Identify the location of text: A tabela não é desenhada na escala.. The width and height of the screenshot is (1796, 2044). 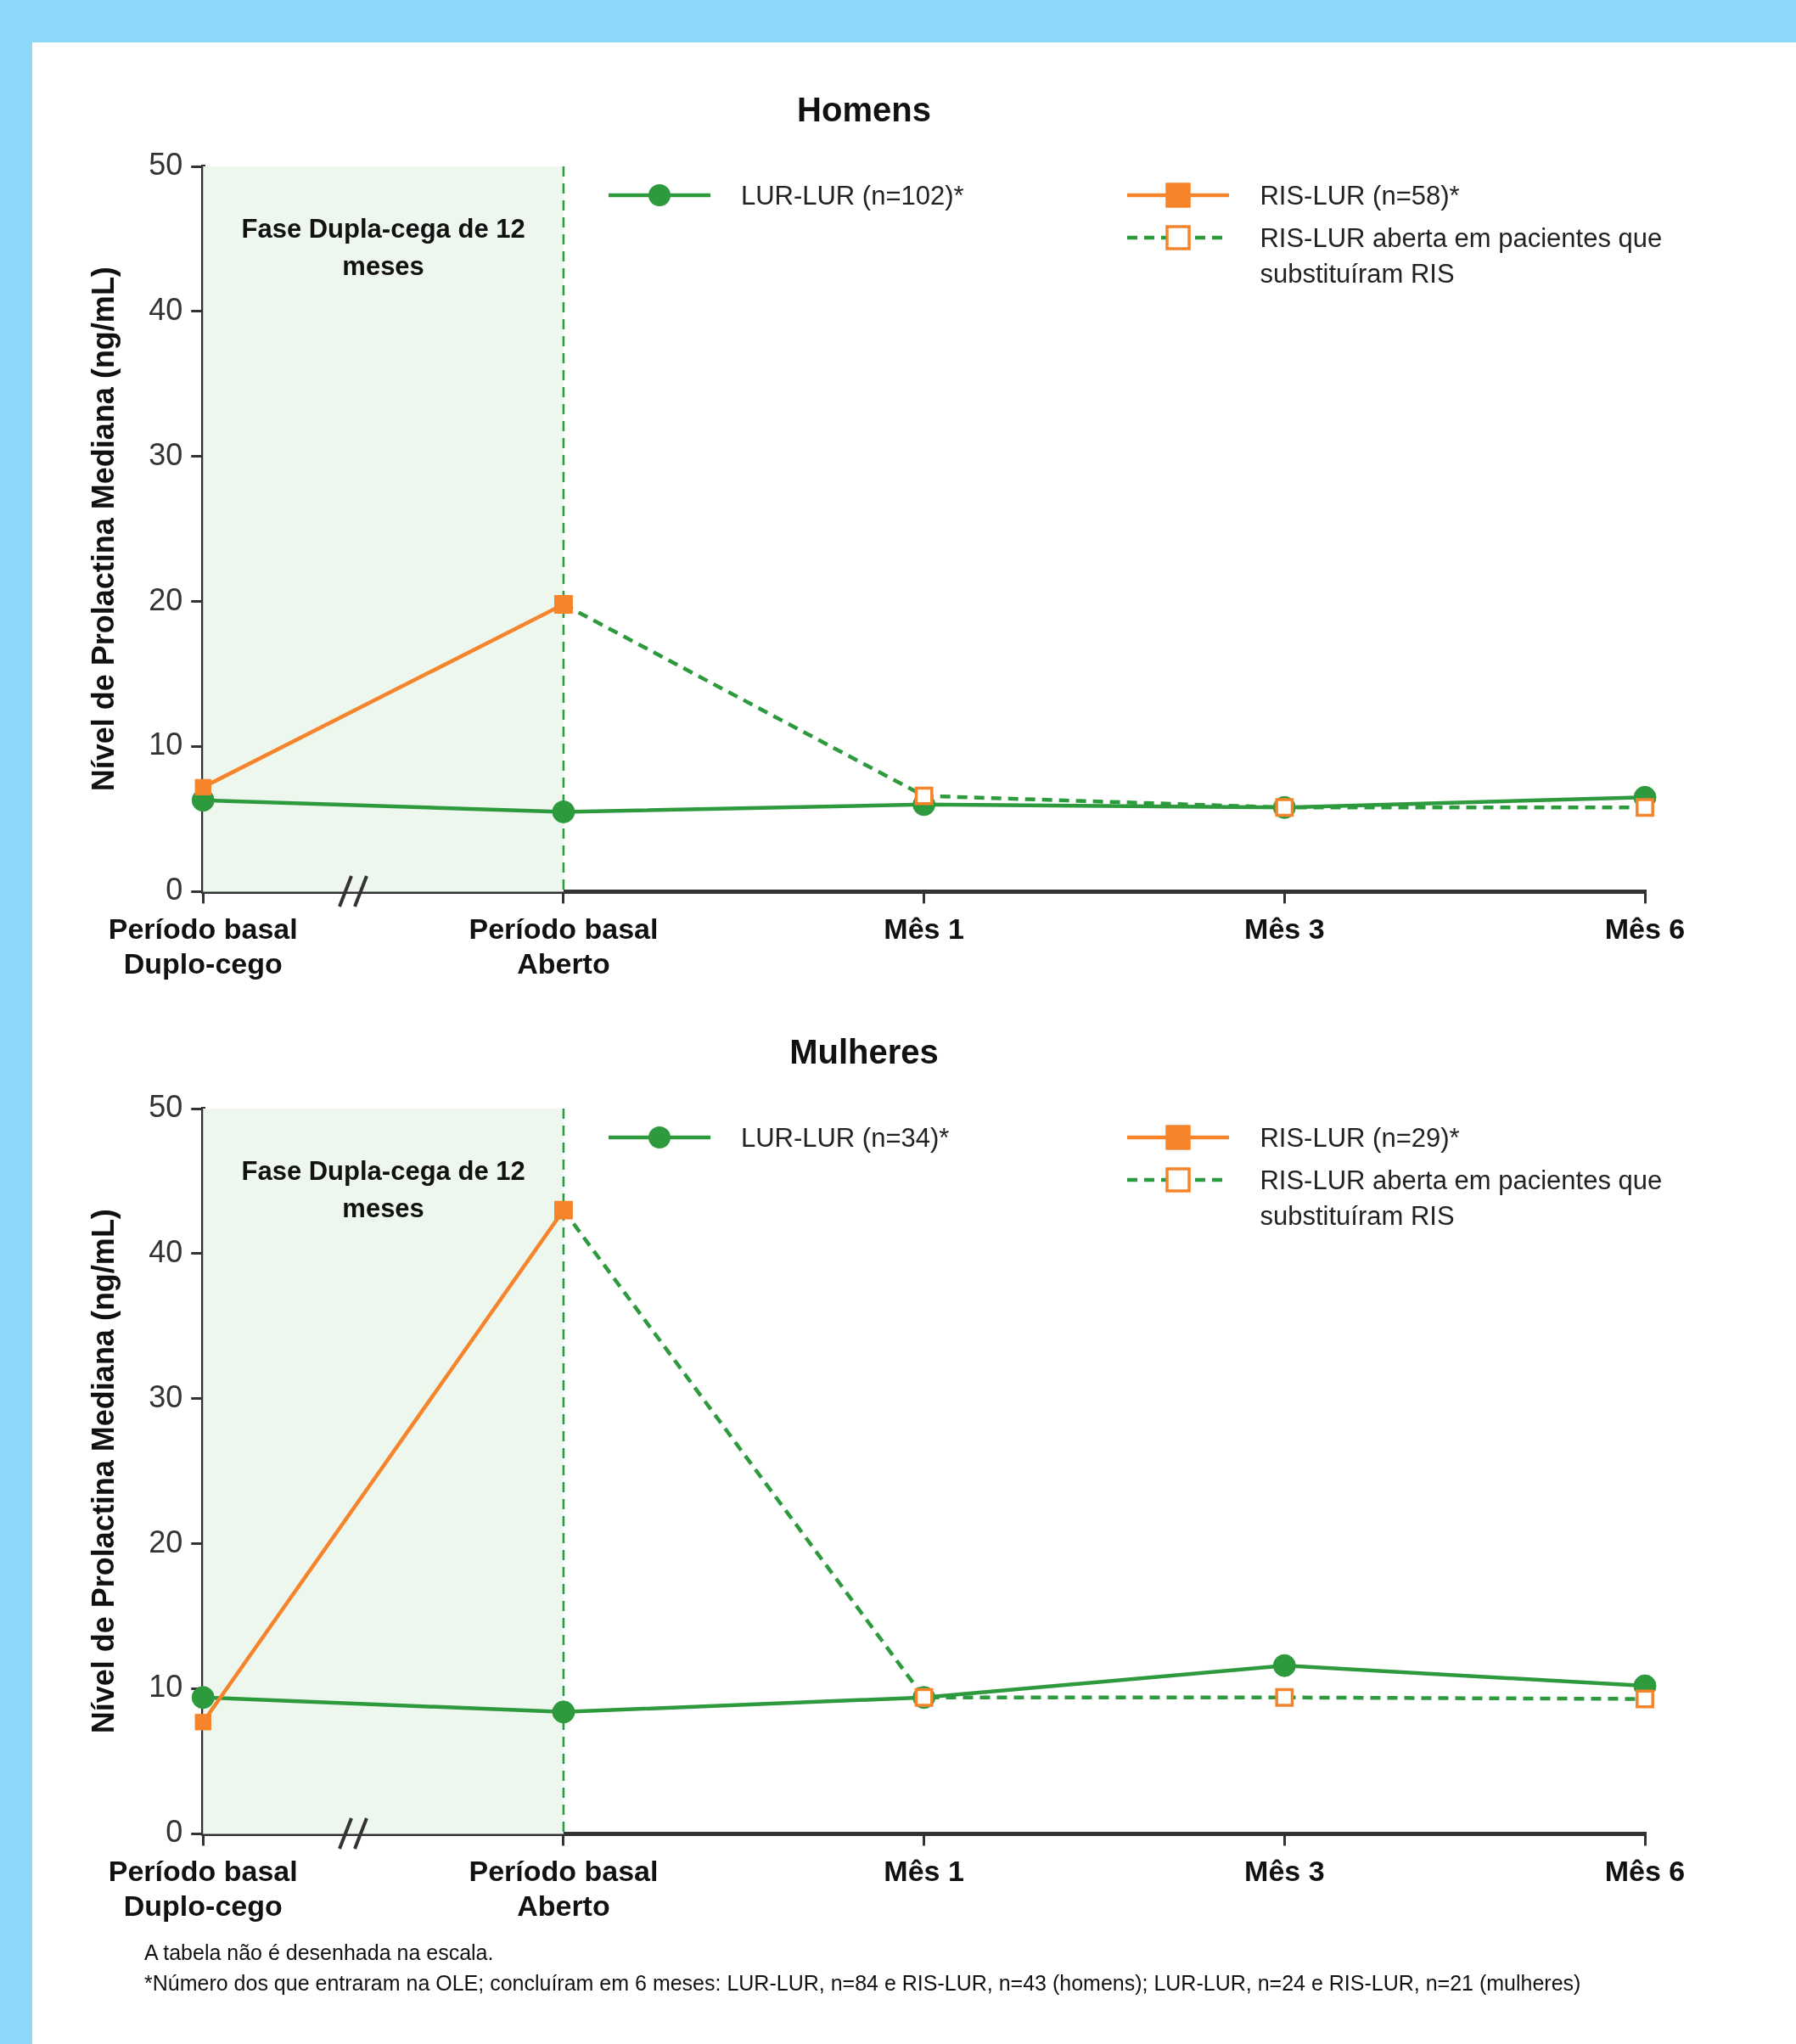
(319, 1953).